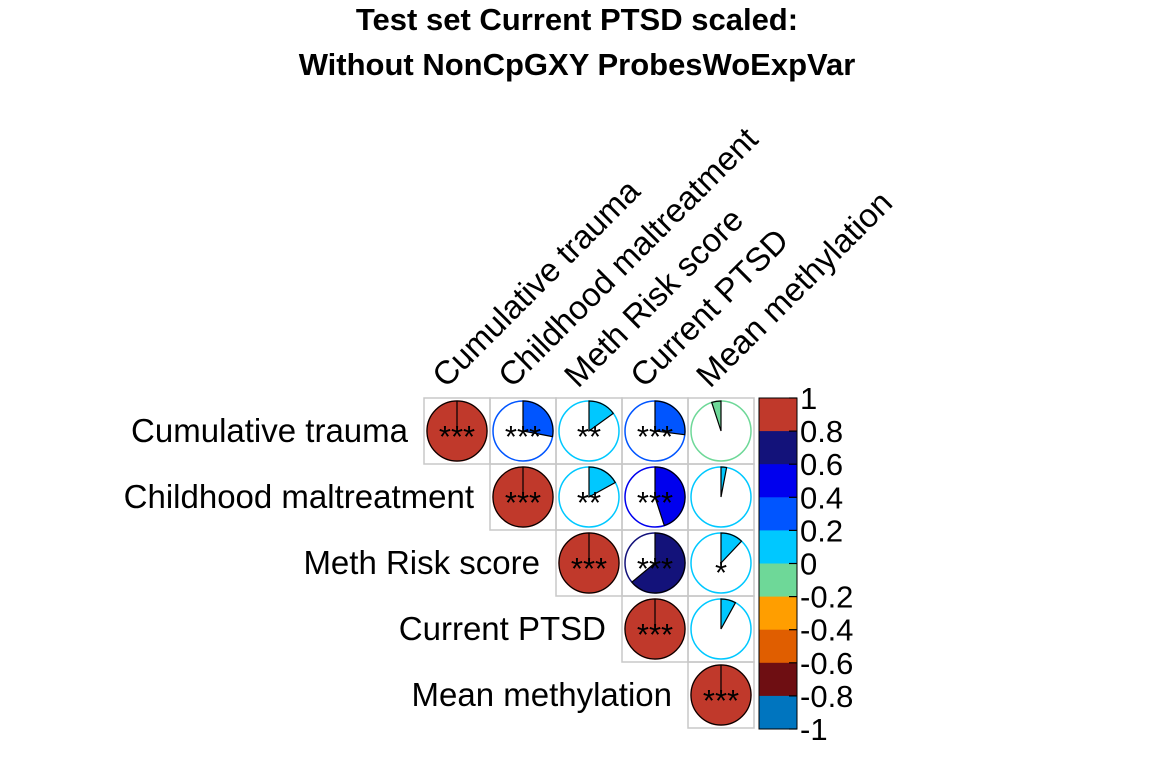 The image size is (1152, 768). I want to click on colorbar-tick-label-4: 0.2, so click(821, 530).